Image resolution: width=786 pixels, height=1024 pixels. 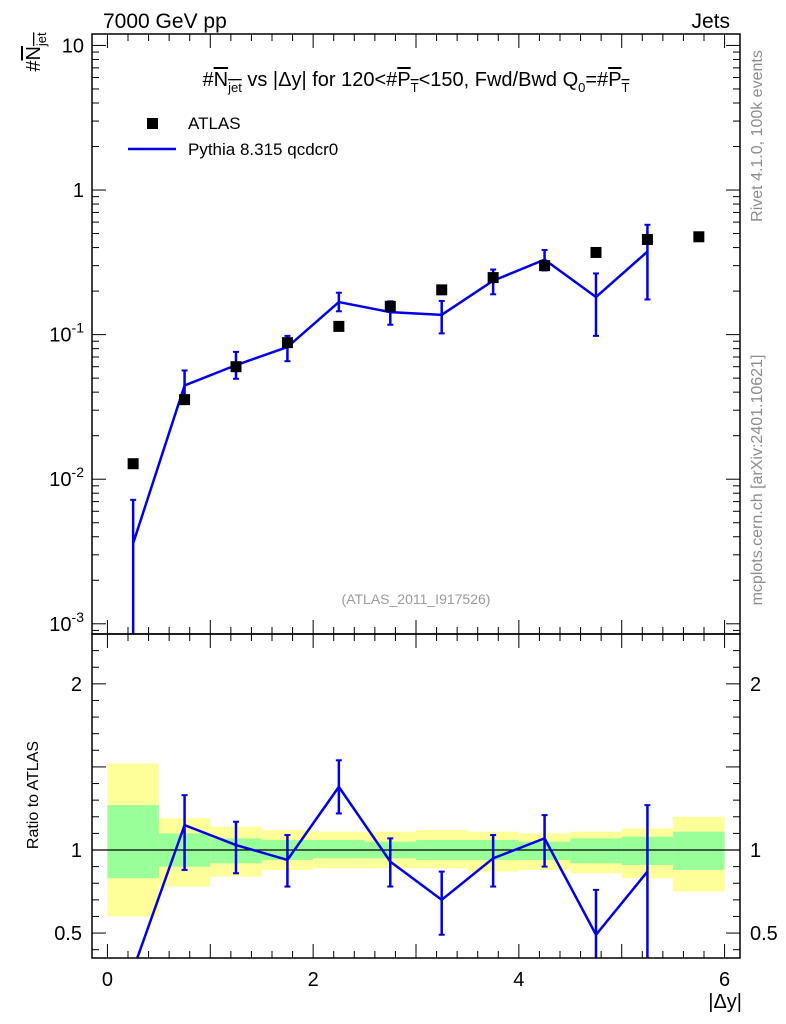 I want to click on main-ytick-label: 10, so click(x=73, y=46).